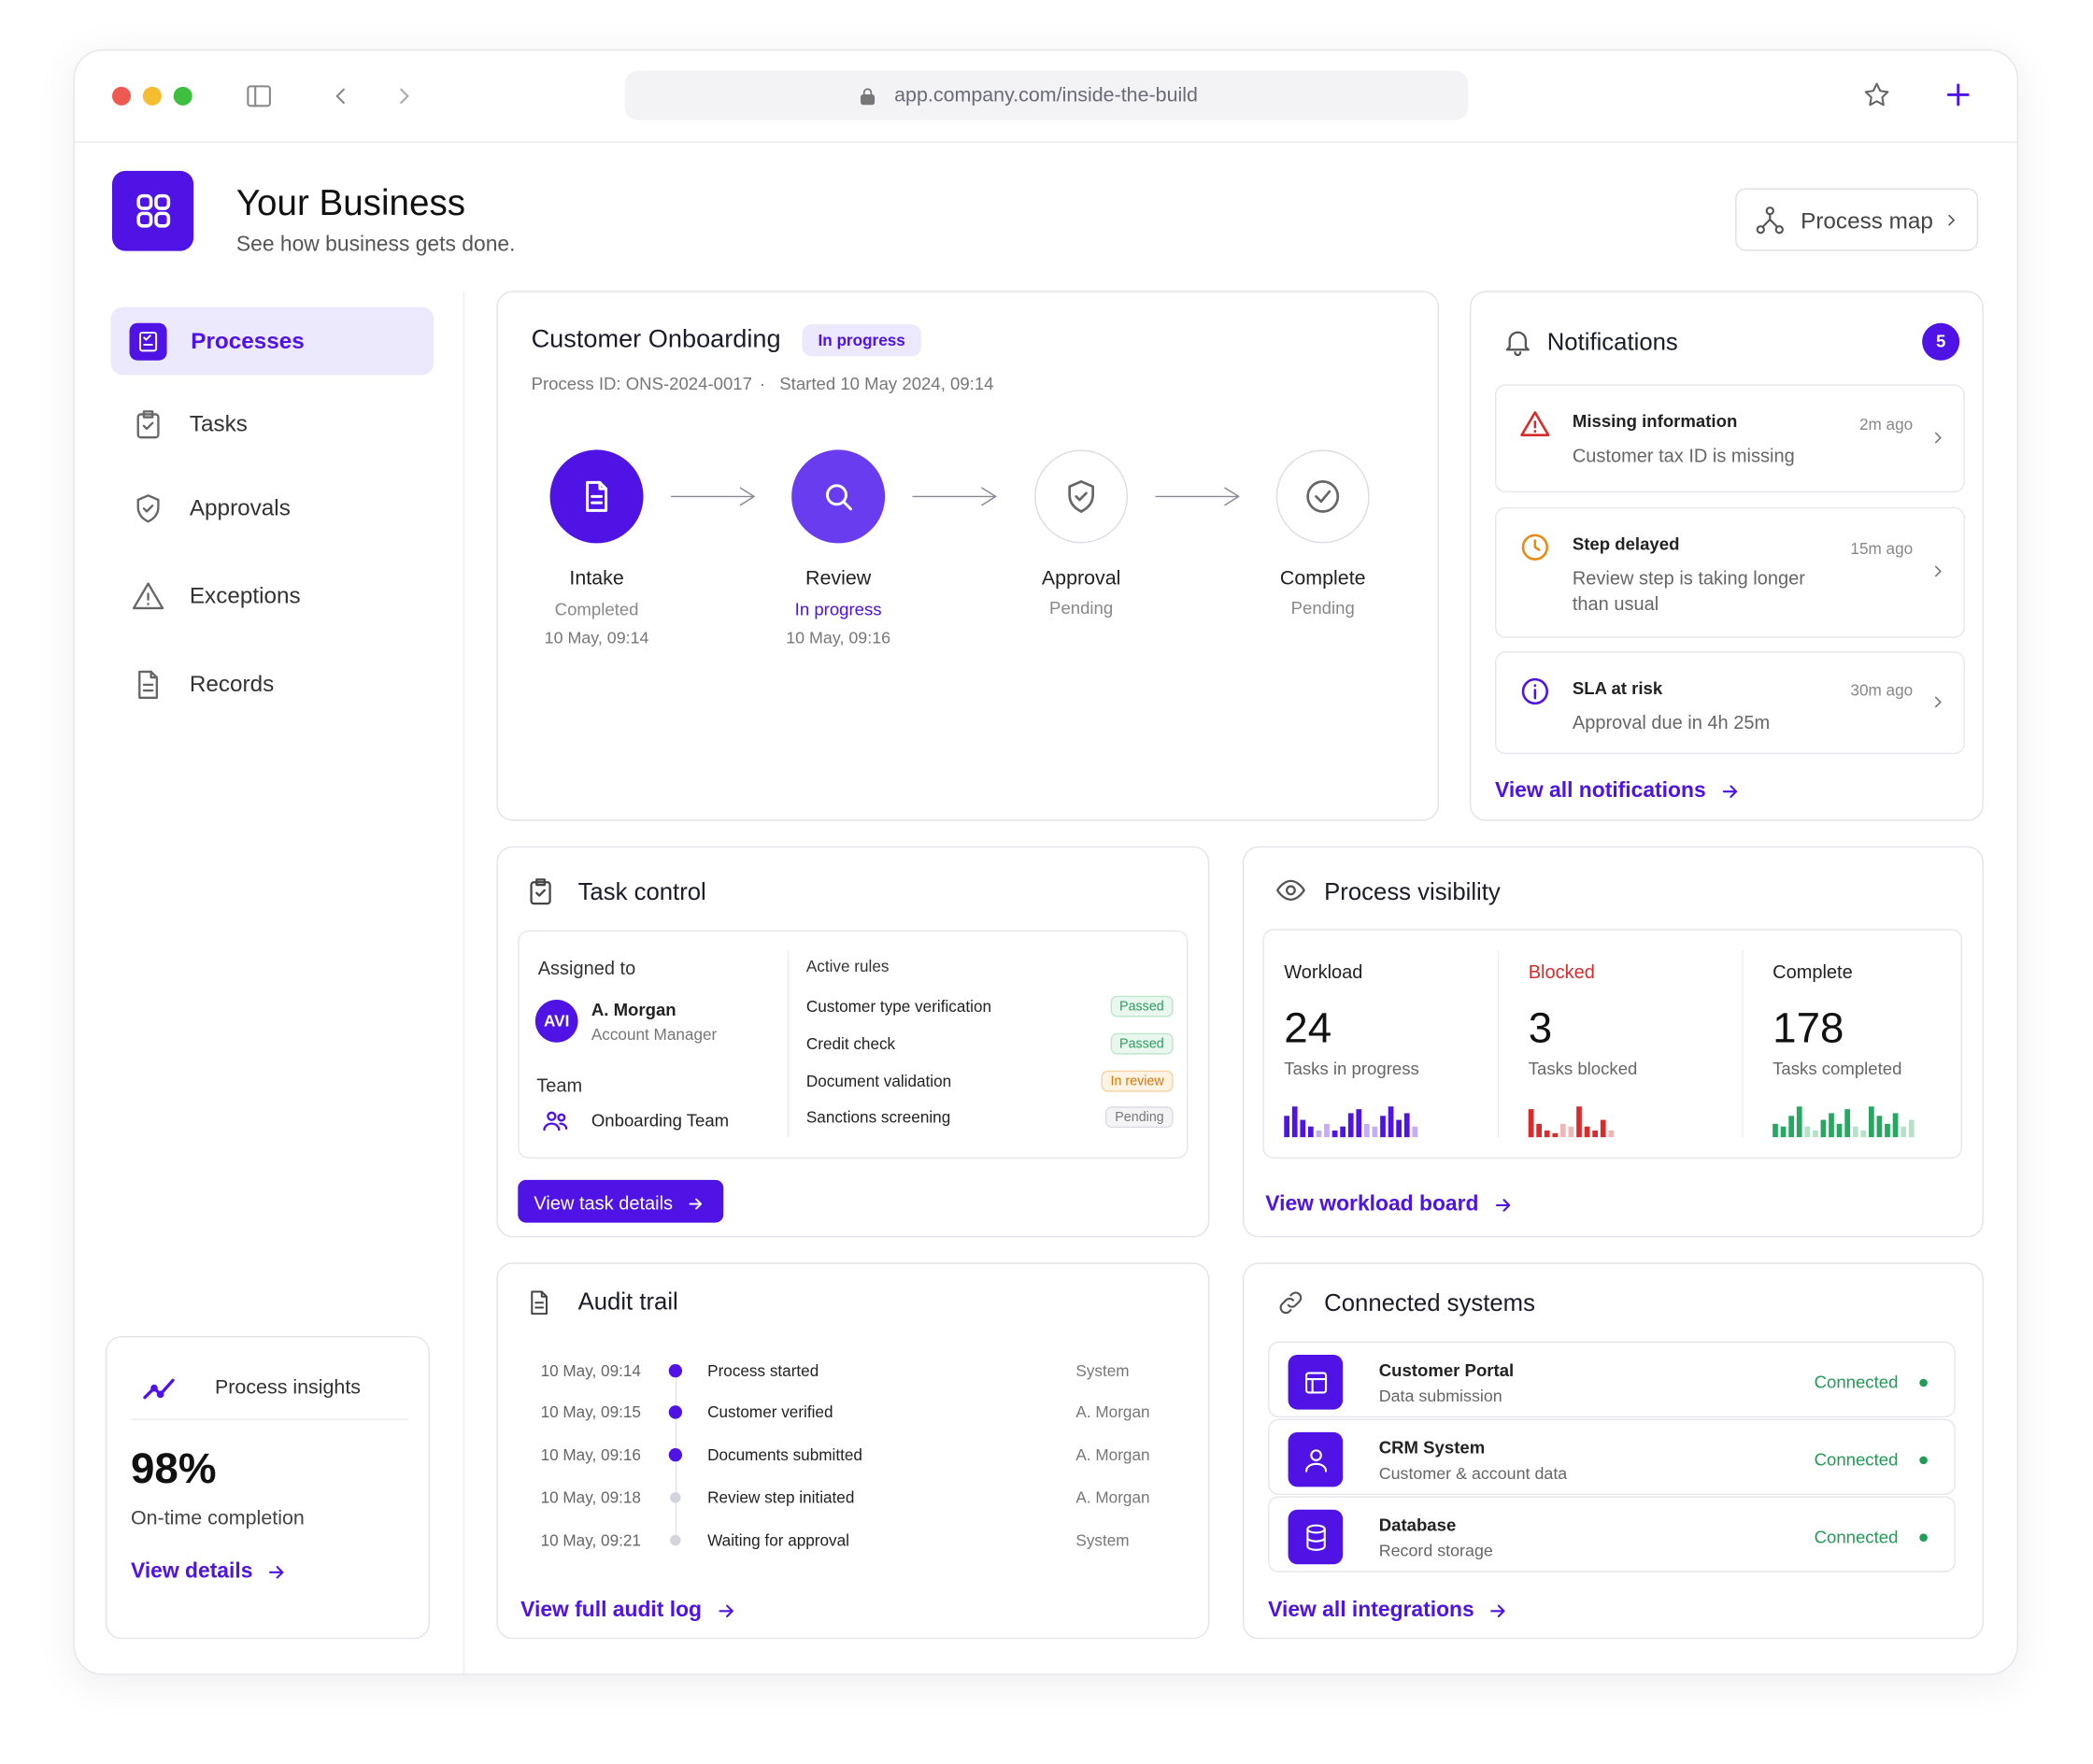  Describe the element at coordinates (232, 684) in the screenshot. I see `nav-label: Records` at that location.